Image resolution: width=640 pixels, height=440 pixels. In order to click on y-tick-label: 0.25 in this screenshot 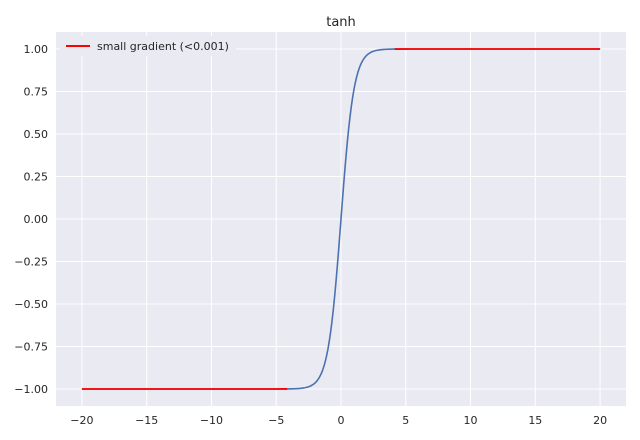, I will do `click(36, 177)`.